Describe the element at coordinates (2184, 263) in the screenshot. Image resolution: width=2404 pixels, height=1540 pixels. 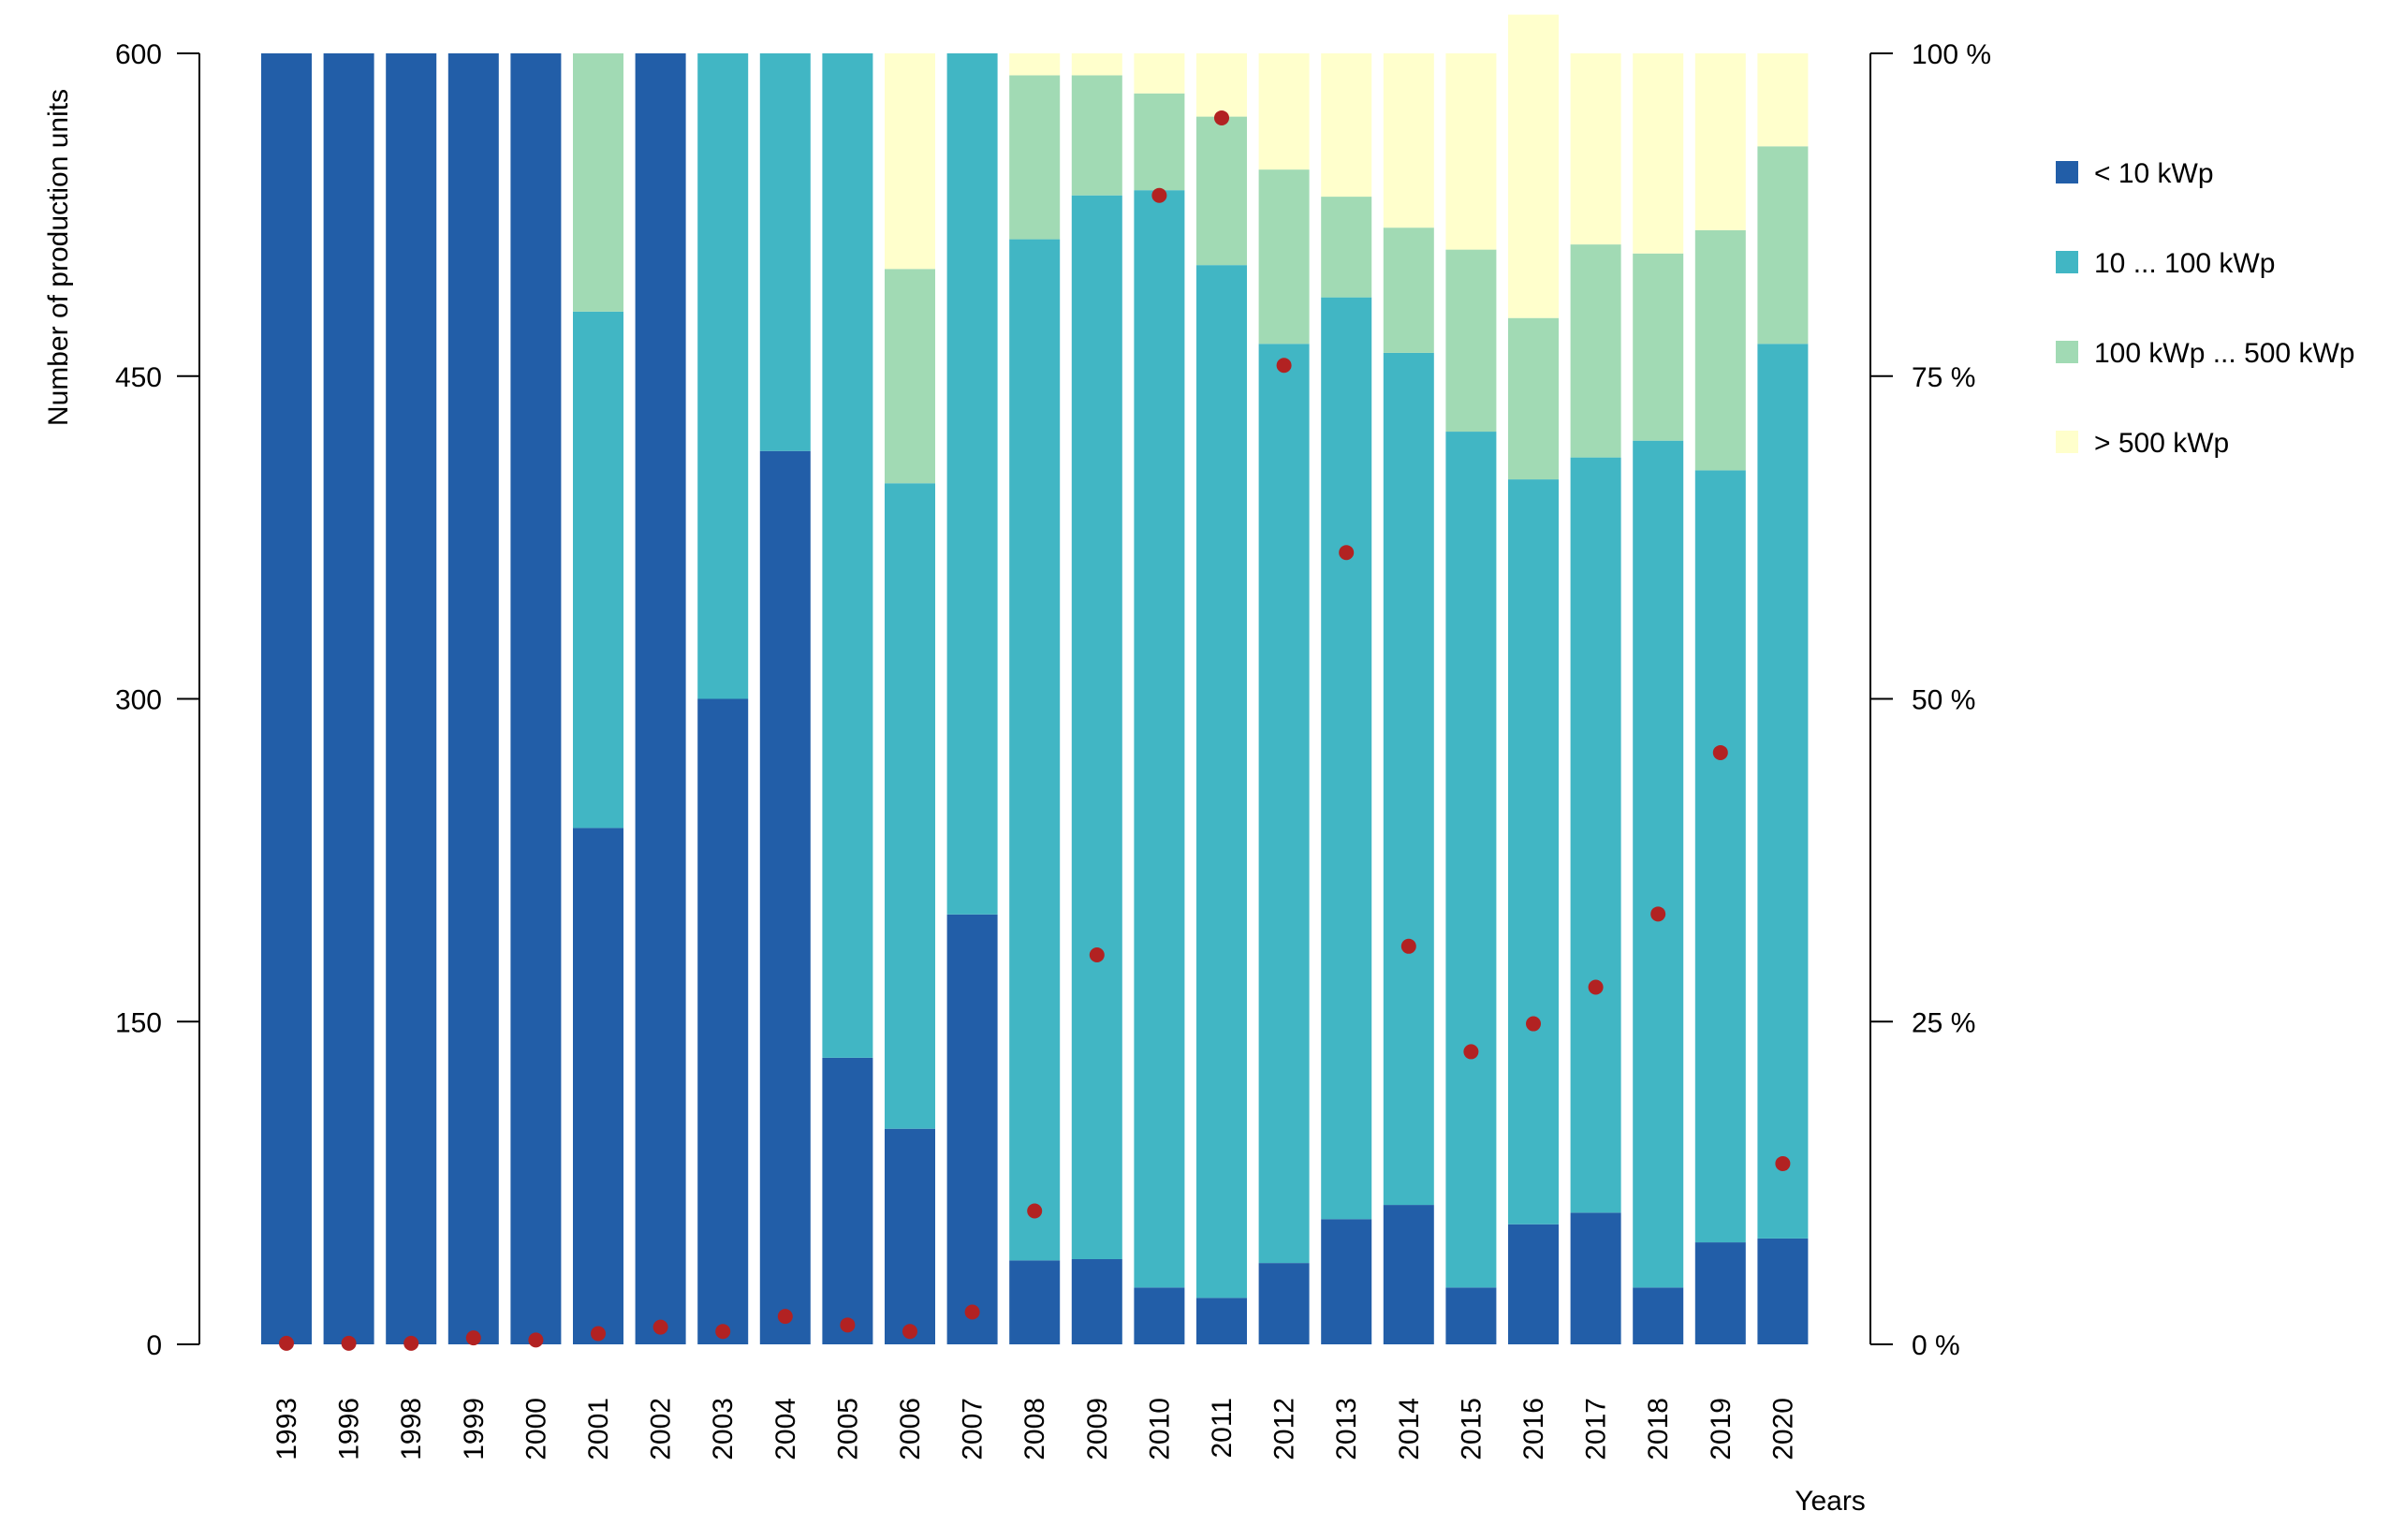
I see `legend-label-1: 10 ... 100 kWp` at that location.